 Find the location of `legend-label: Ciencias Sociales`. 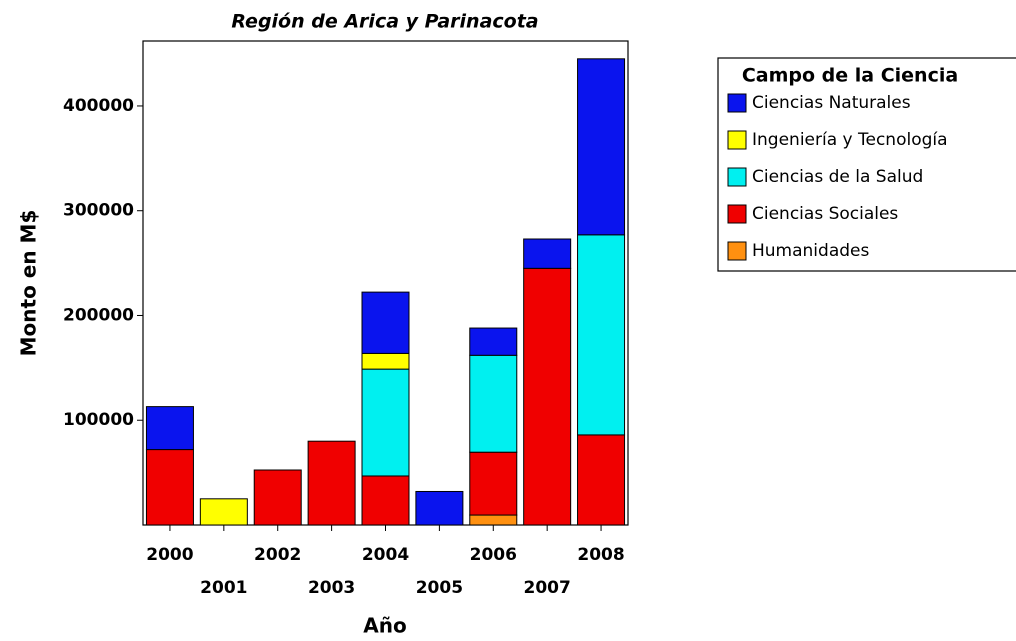

legend-label: Ciencias Sociales is located at coordinates (825, 214).